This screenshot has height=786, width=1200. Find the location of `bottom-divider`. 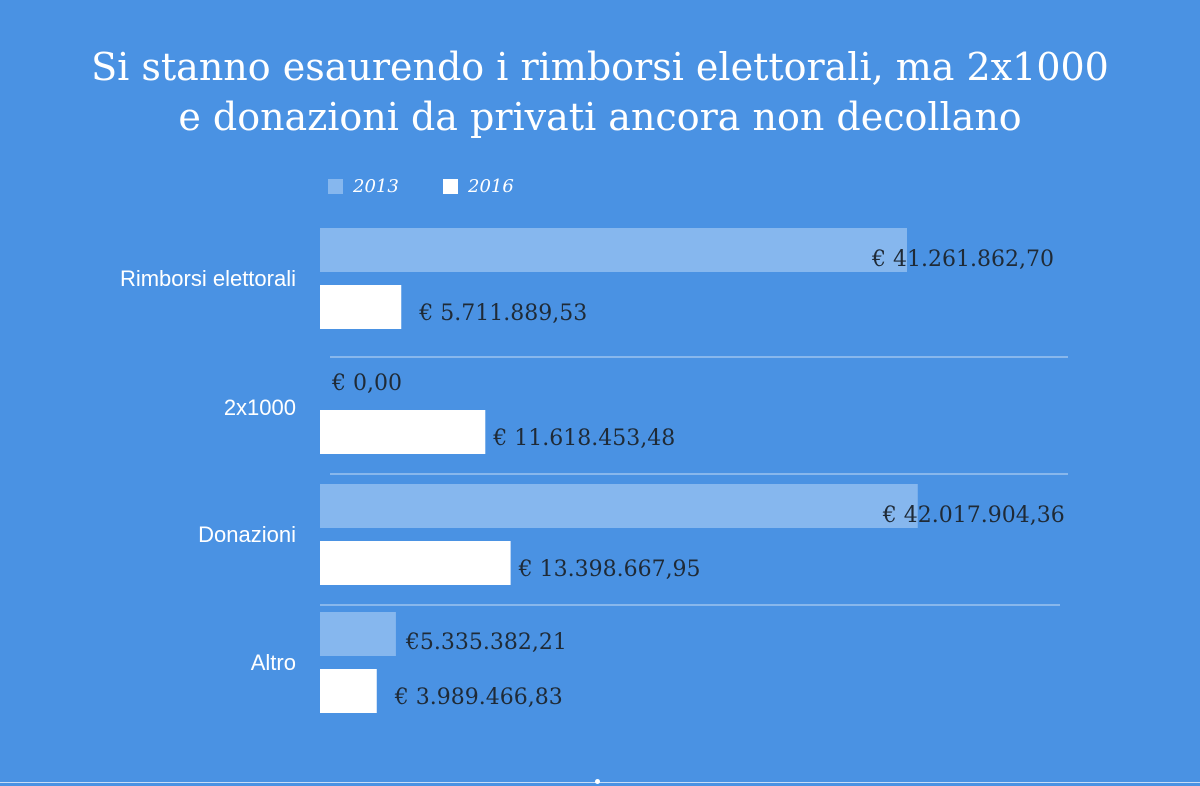

bottom-divider is located at coordinates (600, 782).